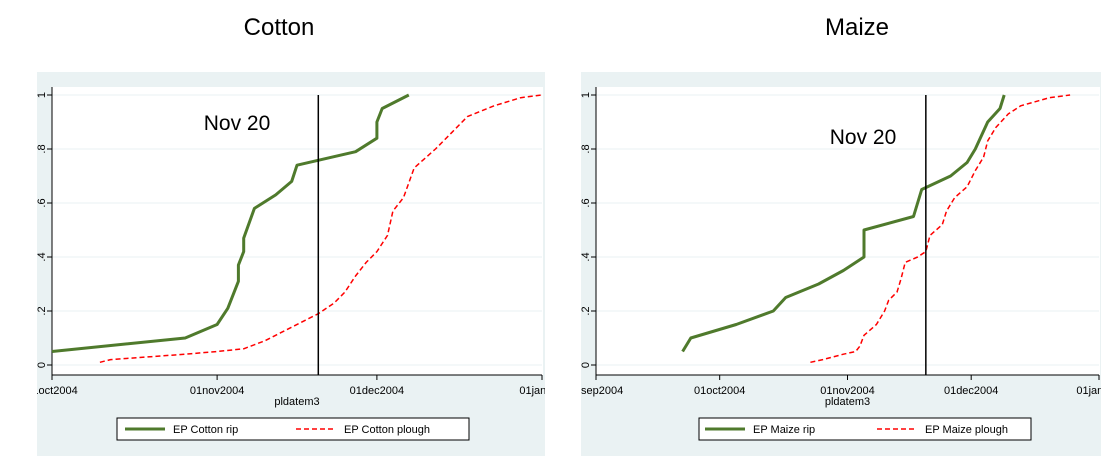  What do you see at coordinates (205, 430) in the screenshot?
I see `legend-label-1: EP Cotton rip` at bounding box center [205, 430].